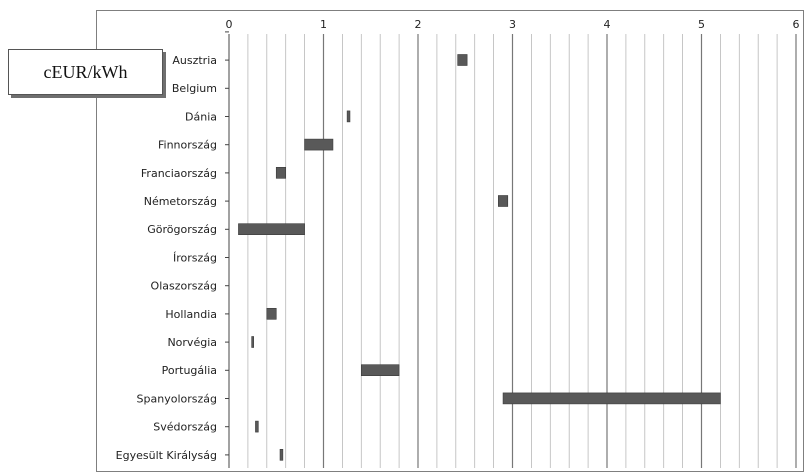  What do you see at coordinates (166, 455) in the screenshot?
I see `category-label: Egyesült Királyság` at bounding box center [166, 455].